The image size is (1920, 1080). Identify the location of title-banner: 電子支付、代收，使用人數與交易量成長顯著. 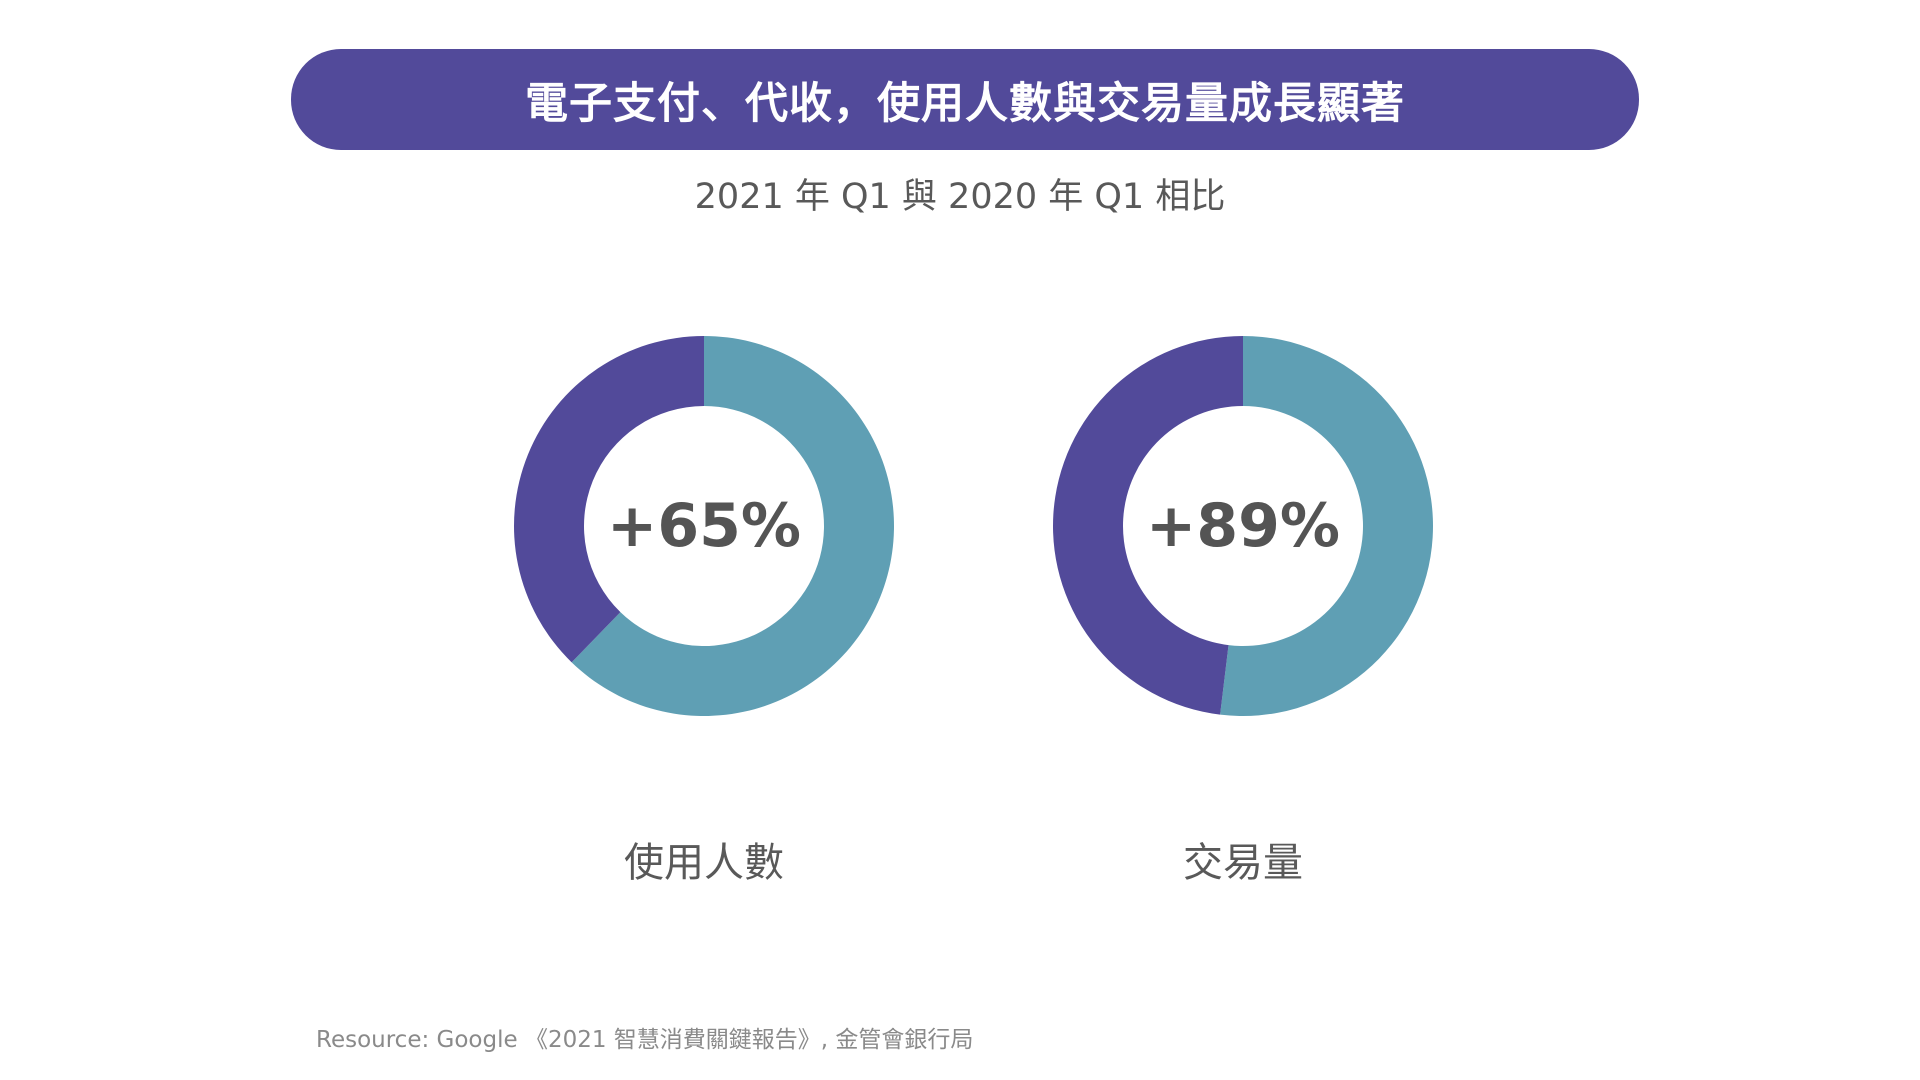
(965, 99).